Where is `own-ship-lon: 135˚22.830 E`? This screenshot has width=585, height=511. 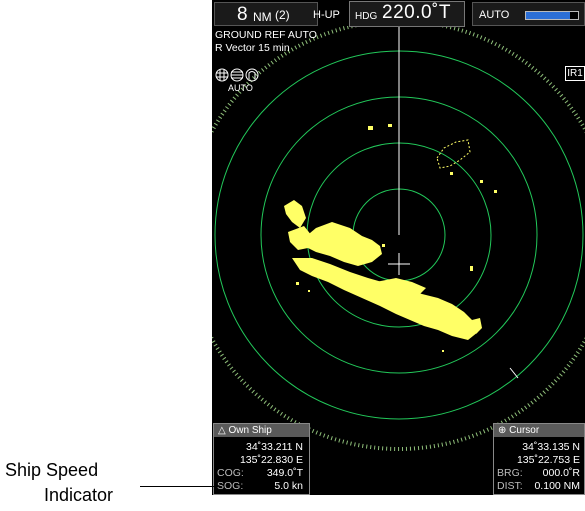 own-ship-lon: 135˚22.830 E is located at coordinates (271, 460).